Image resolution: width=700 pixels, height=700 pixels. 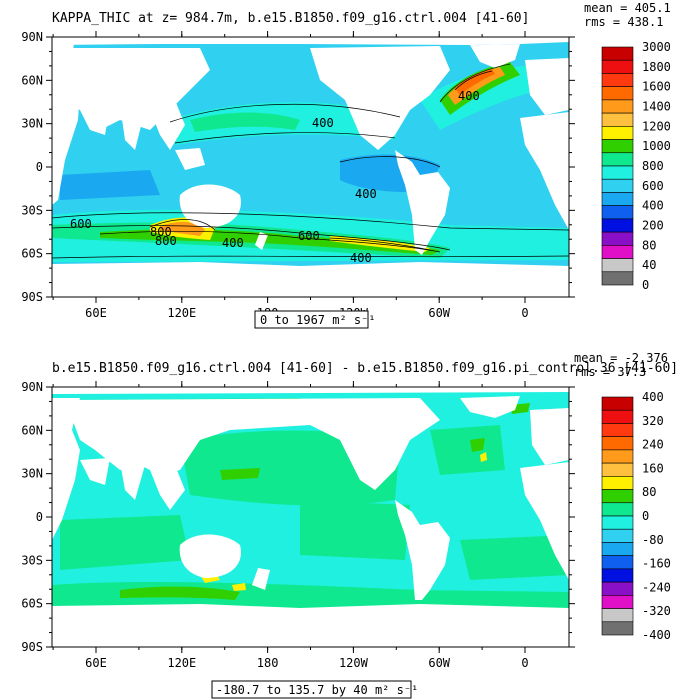 What do you see at coordinates (656, 87) in the screenshot?
I see `colorbar-label: 1600` at bounding box center [656, 87].